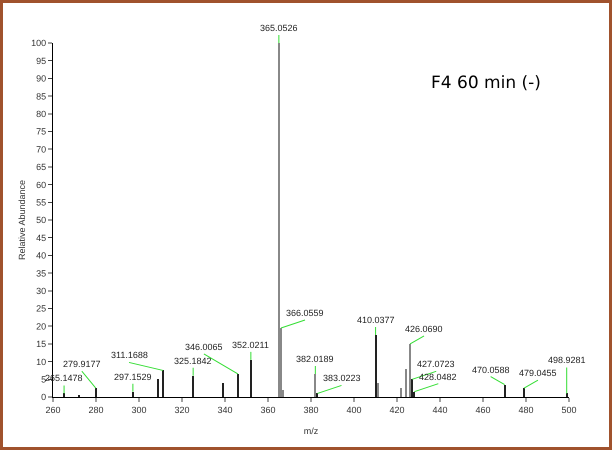 The image size is (612, 450). Describe the element at coordinates (41, 79) in the screenshot. I see `y-tick-label: 90` at that location.